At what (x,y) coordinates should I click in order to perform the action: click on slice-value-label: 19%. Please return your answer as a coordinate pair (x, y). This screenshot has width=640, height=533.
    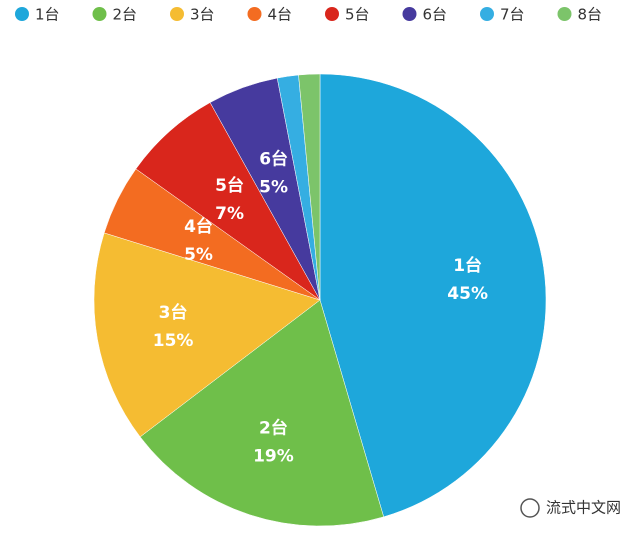
    Looking at the image, I should click on (273, 457).